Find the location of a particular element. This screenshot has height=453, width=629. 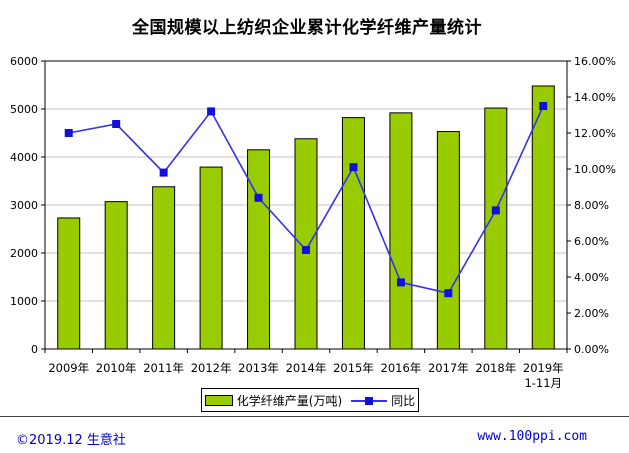

yoy-marker-2009年 is located at coordinates (68, 133).